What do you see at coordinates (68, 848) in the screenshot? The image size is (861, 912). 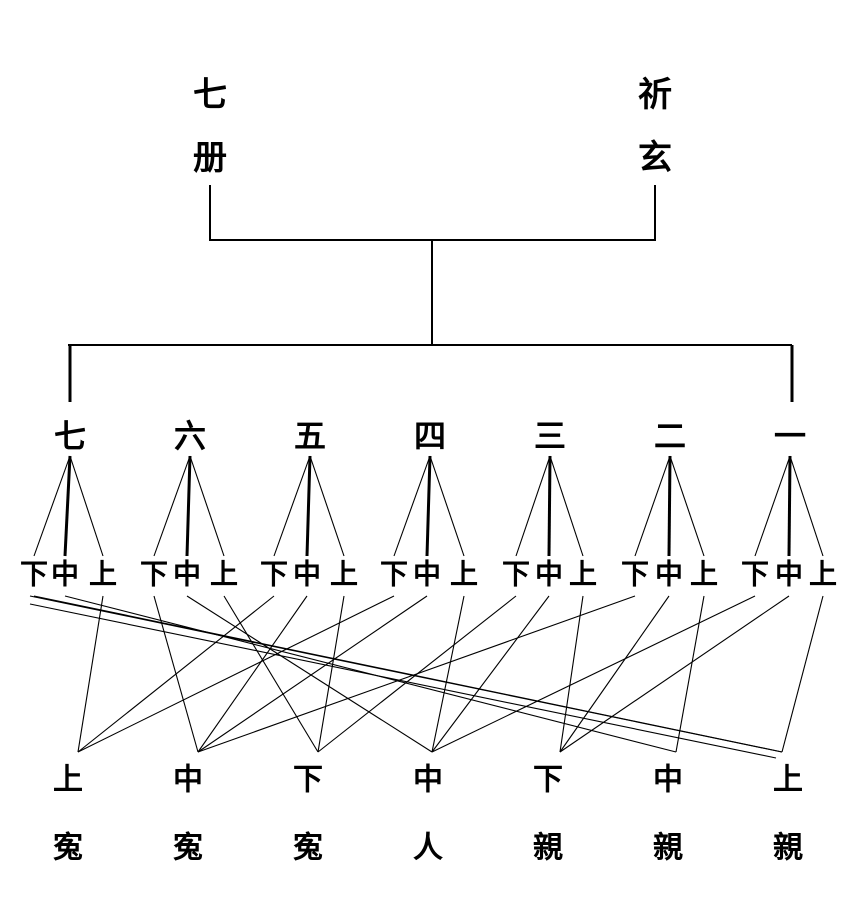 I see `bottom-1-kind: 寃` at bounding box center [68, 848].